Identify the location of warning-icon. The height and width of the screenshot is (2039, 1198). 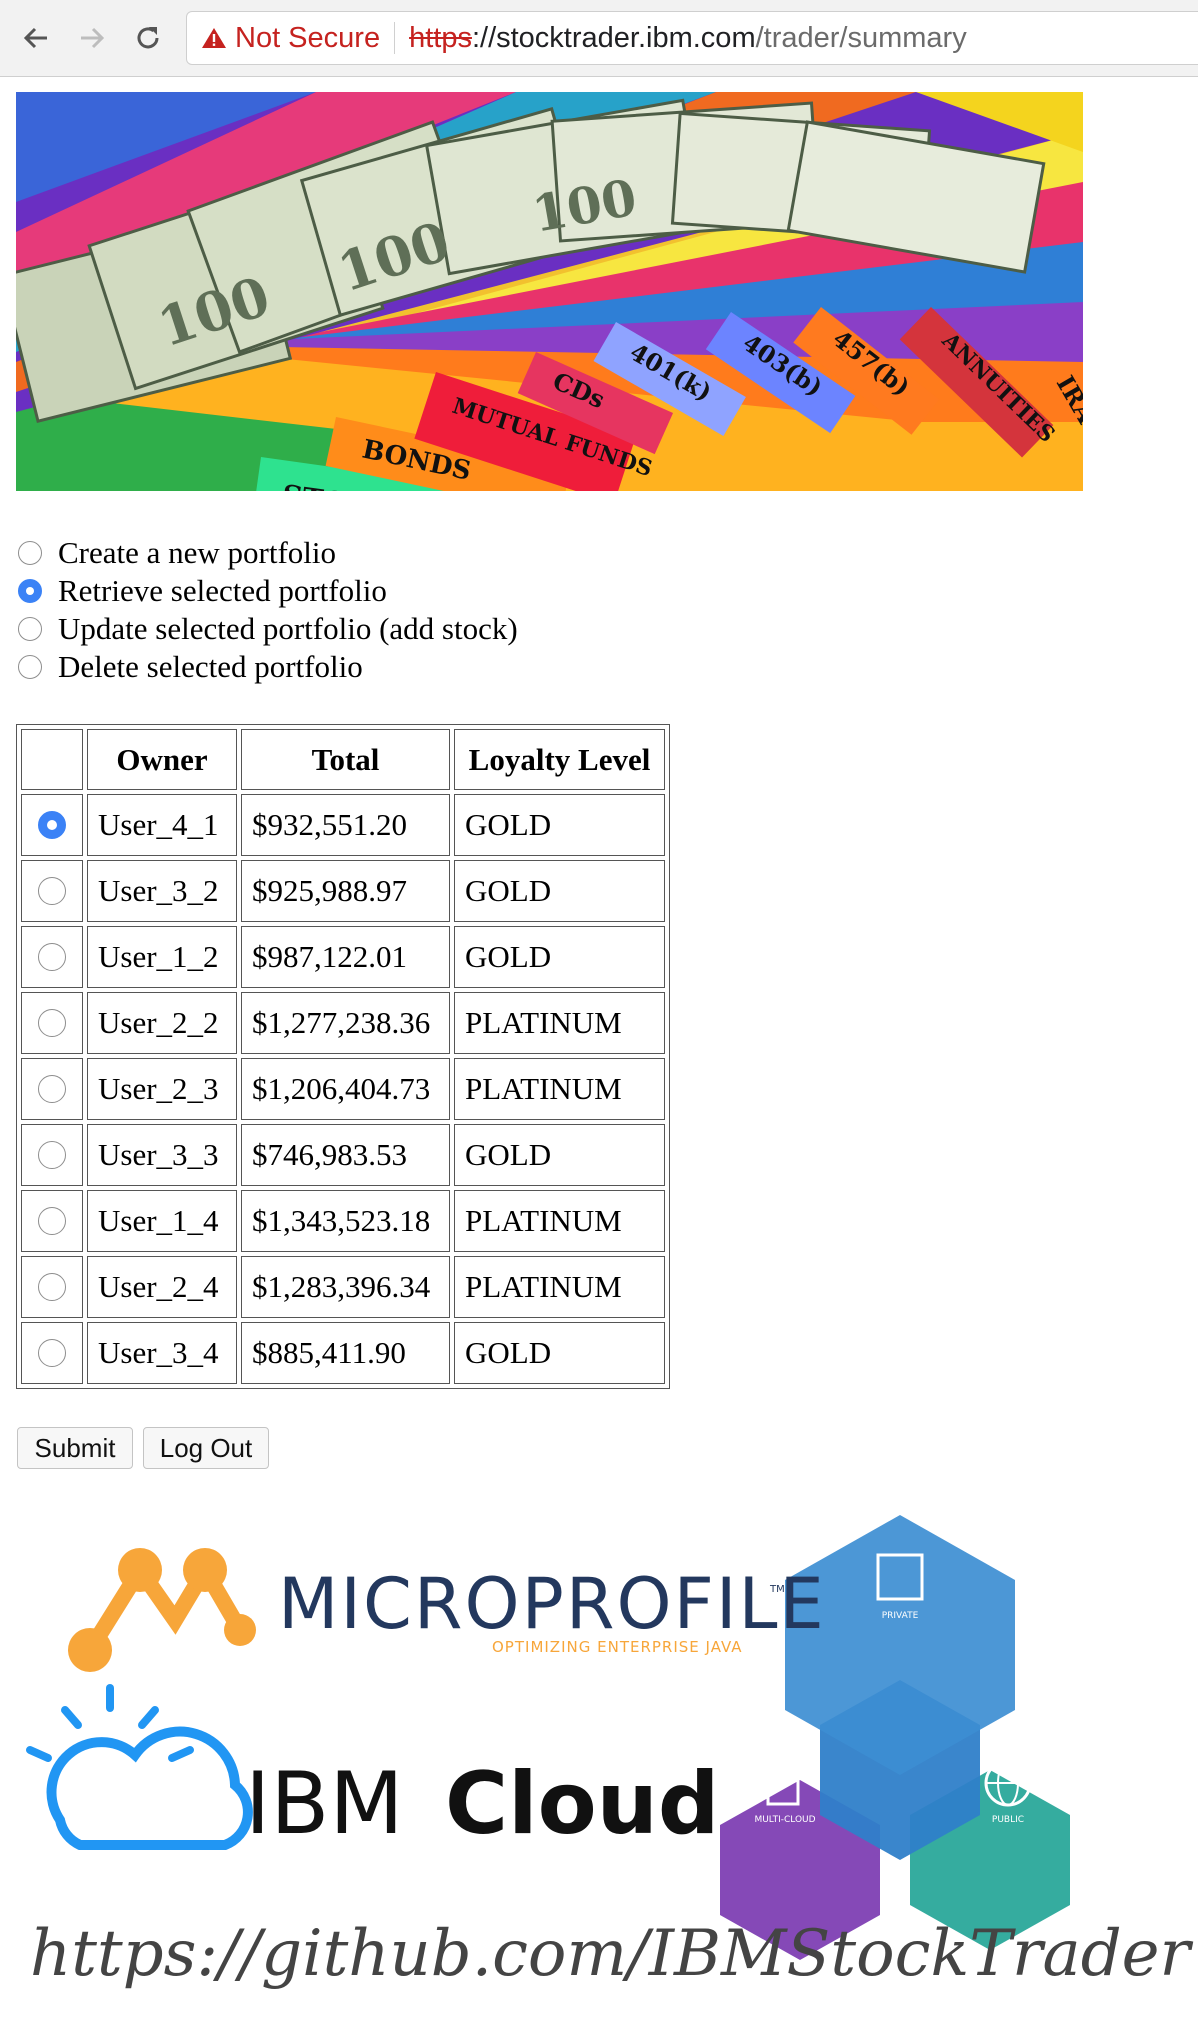
(214, 38).